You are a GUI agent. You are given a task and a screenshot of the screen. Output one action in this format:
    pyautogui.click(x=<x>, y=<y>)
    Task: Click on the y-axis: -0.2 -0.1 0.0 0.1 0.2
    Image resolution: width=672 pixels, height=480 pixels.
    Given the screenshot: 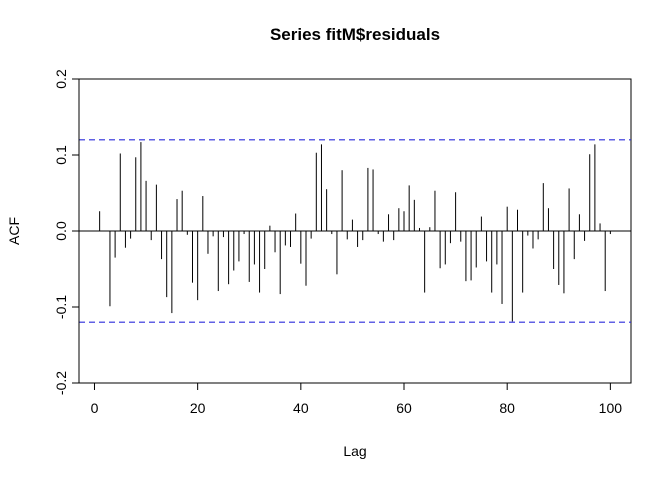 What is the action you would take?
    pyautogui.click(x=66, y=232)
    